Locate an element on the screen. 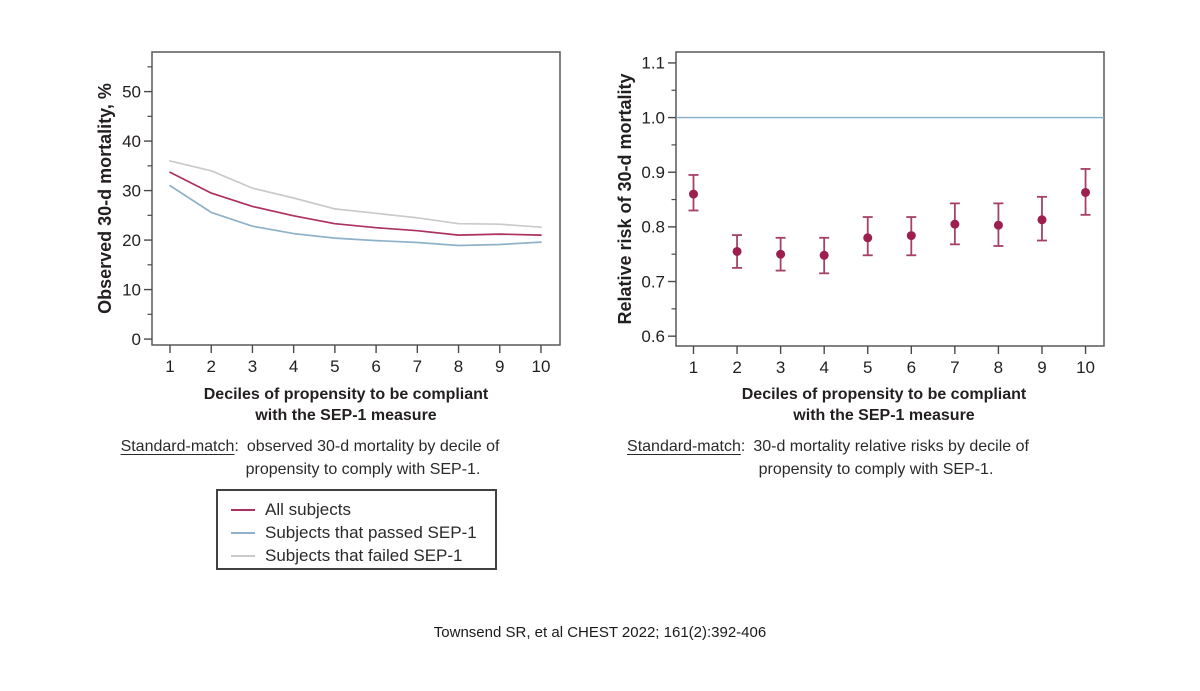 This screenshot has height=691, width=1200. y-tick-label: 20 is located at coordinates (131, 240).